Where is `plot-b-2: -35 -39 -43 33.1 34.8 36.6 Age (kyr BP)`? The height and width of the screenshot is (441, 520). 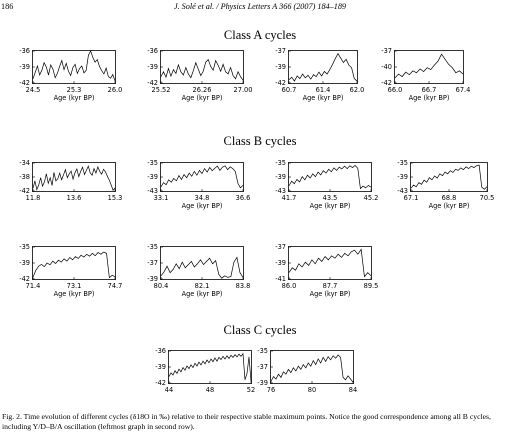
plot-b-2: -35 -39 -43 33.1 34.8 36.6 Age (kyr BP) is located at coordinates (198, 184).